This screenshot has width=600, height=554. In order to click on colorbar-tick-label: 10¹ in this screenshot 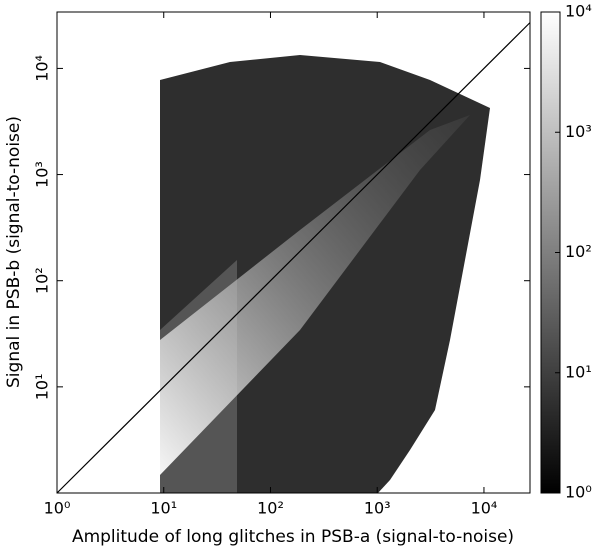, I will do `click(578, 371)`.